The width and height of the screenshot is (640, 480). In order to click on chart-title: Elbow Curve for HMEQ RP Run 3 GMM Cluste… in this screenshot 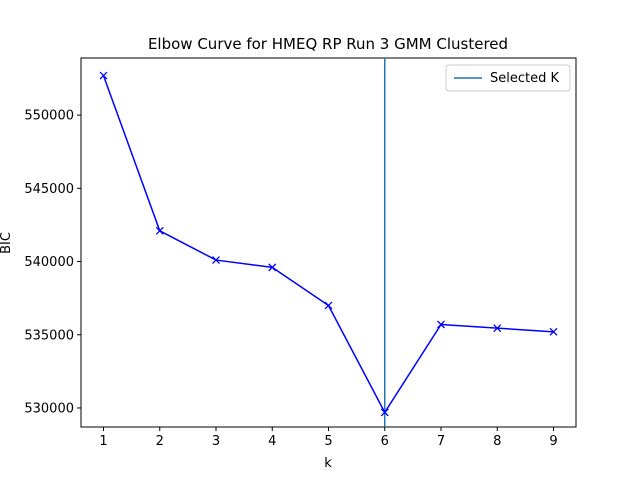, I will do `click(328, 44)`.